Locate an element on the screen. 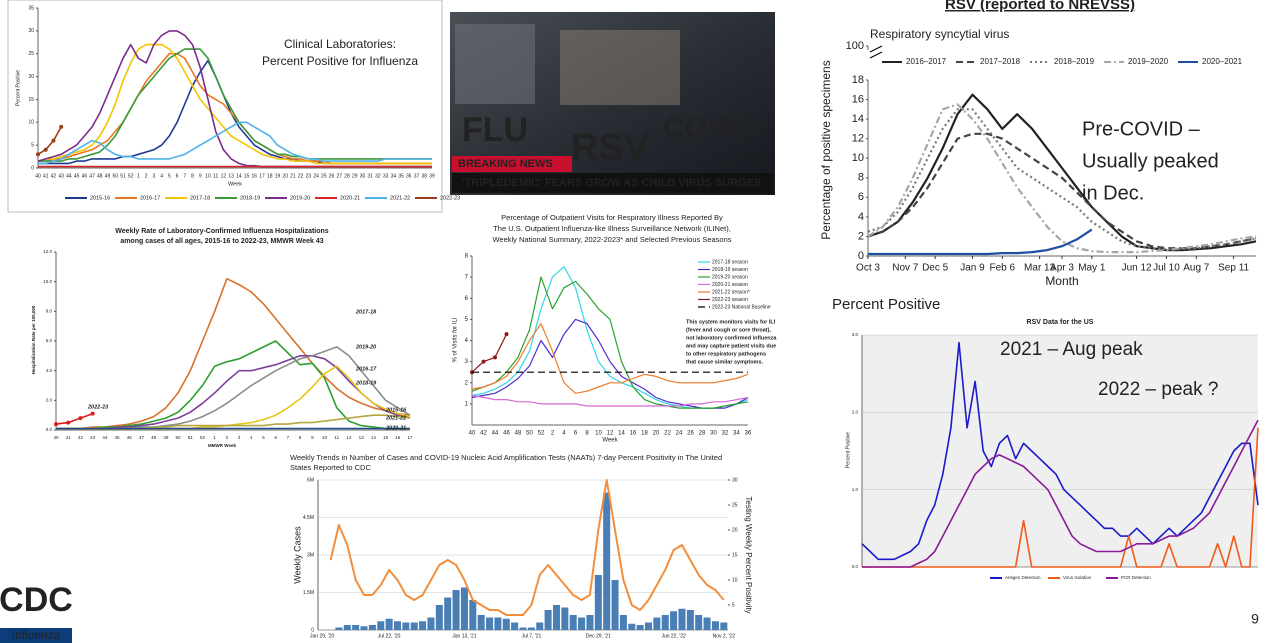  x-tick-label: 13 is located at coordinates (231, 176).